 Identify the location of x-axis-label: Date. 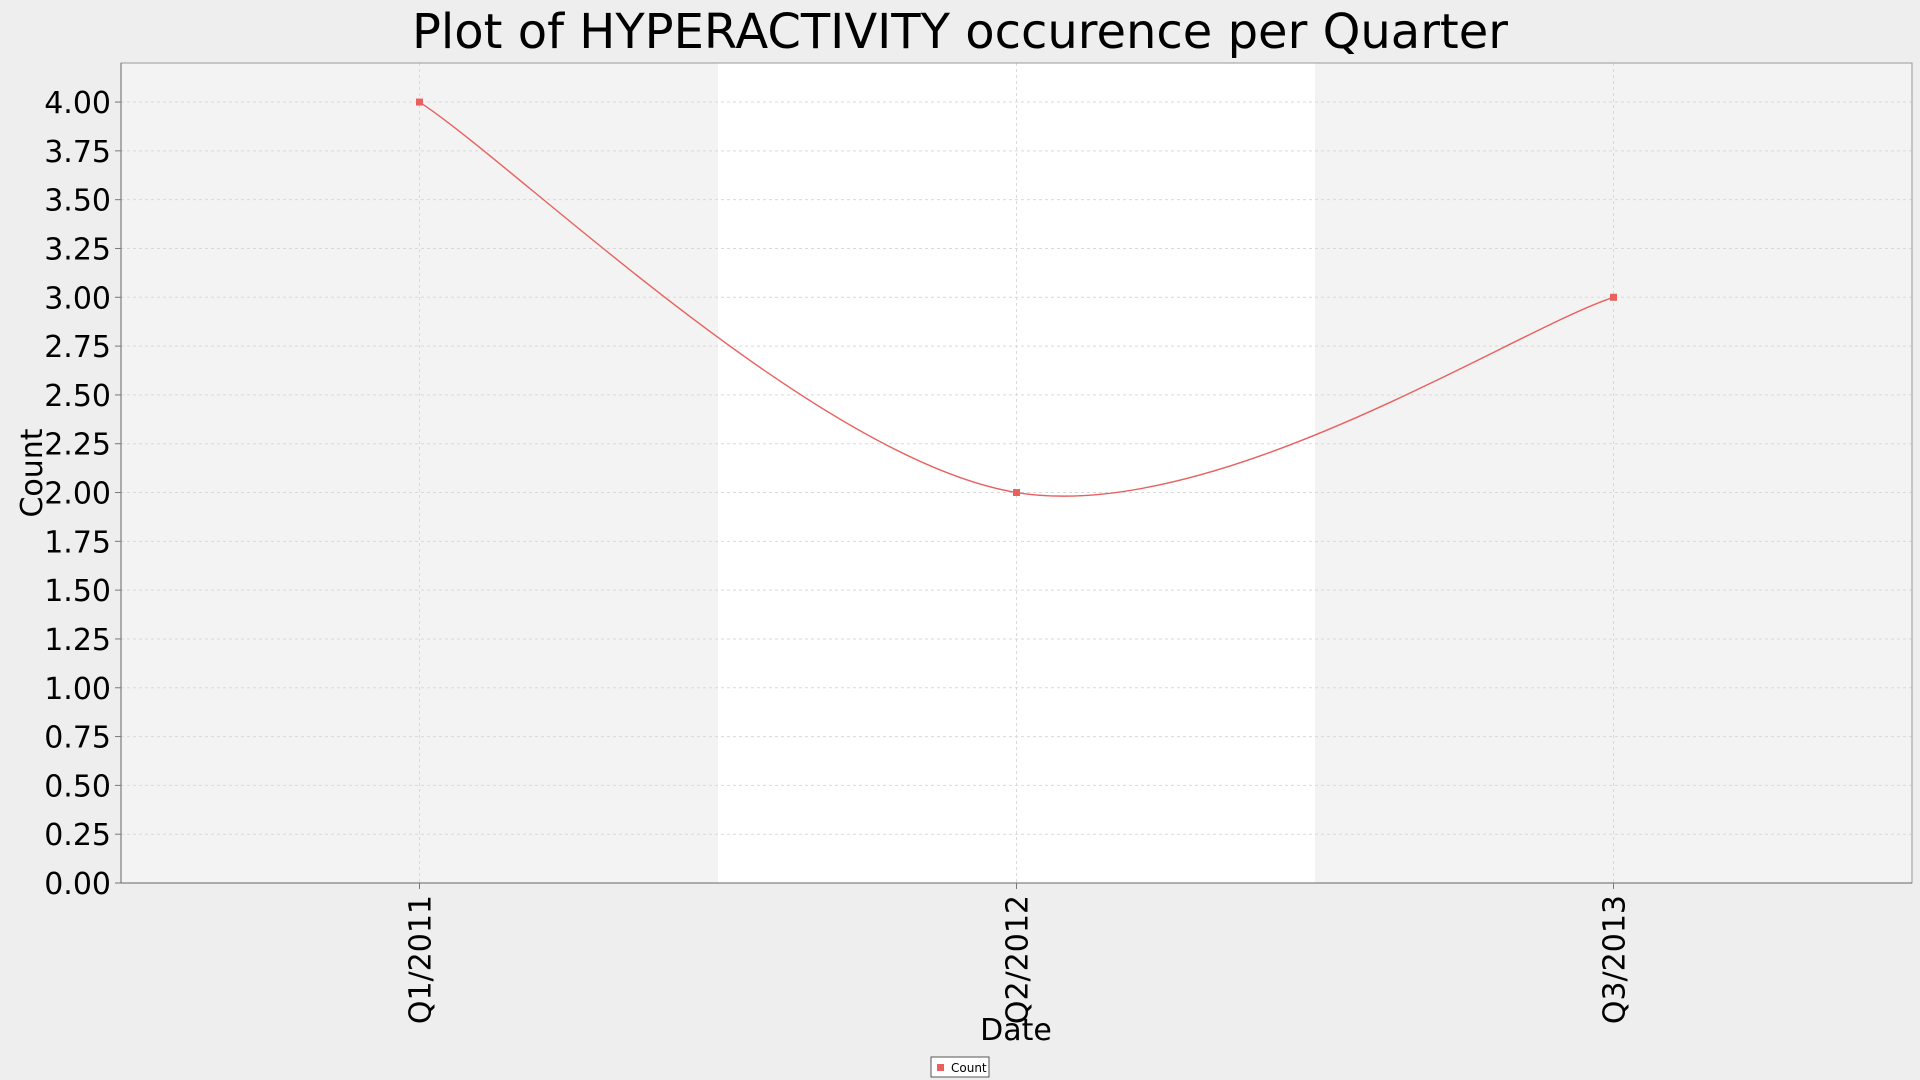
(1016, 1030).